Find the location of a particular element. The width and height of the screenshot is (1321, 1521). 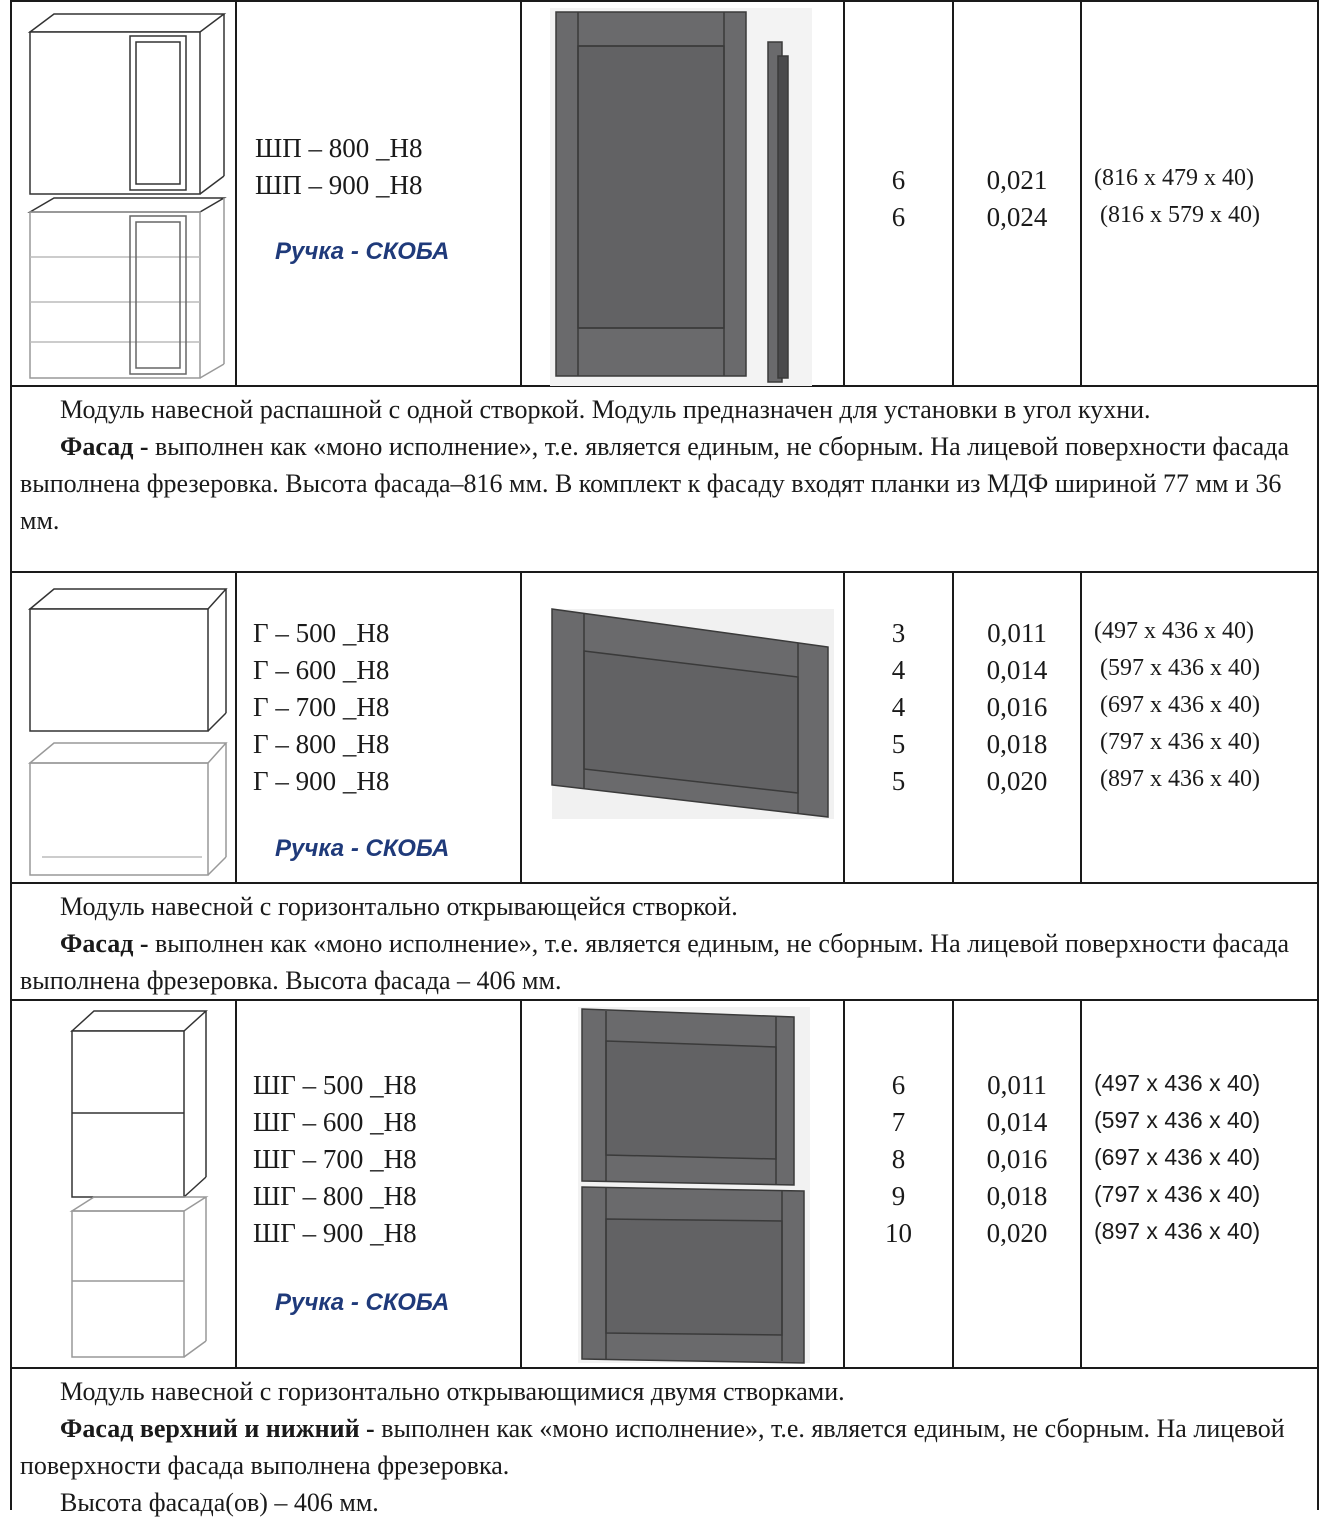

model-name: Г – 800 _Н8 is located at coordinates (321, 744).